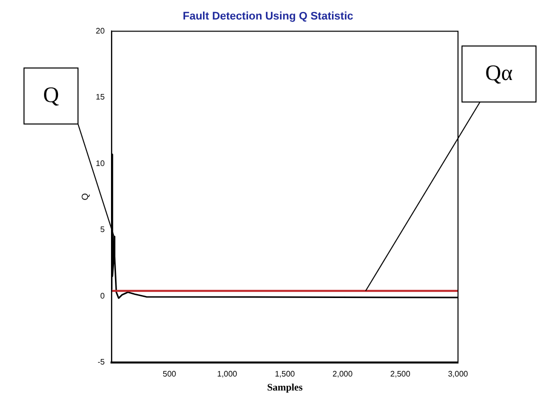 The height and width of the screenshot is (402, 544). What do you see at coordinates (458, 373) in the screenshot?
I see `x-tick-label: 3,000` at bounding box center [458, 373].